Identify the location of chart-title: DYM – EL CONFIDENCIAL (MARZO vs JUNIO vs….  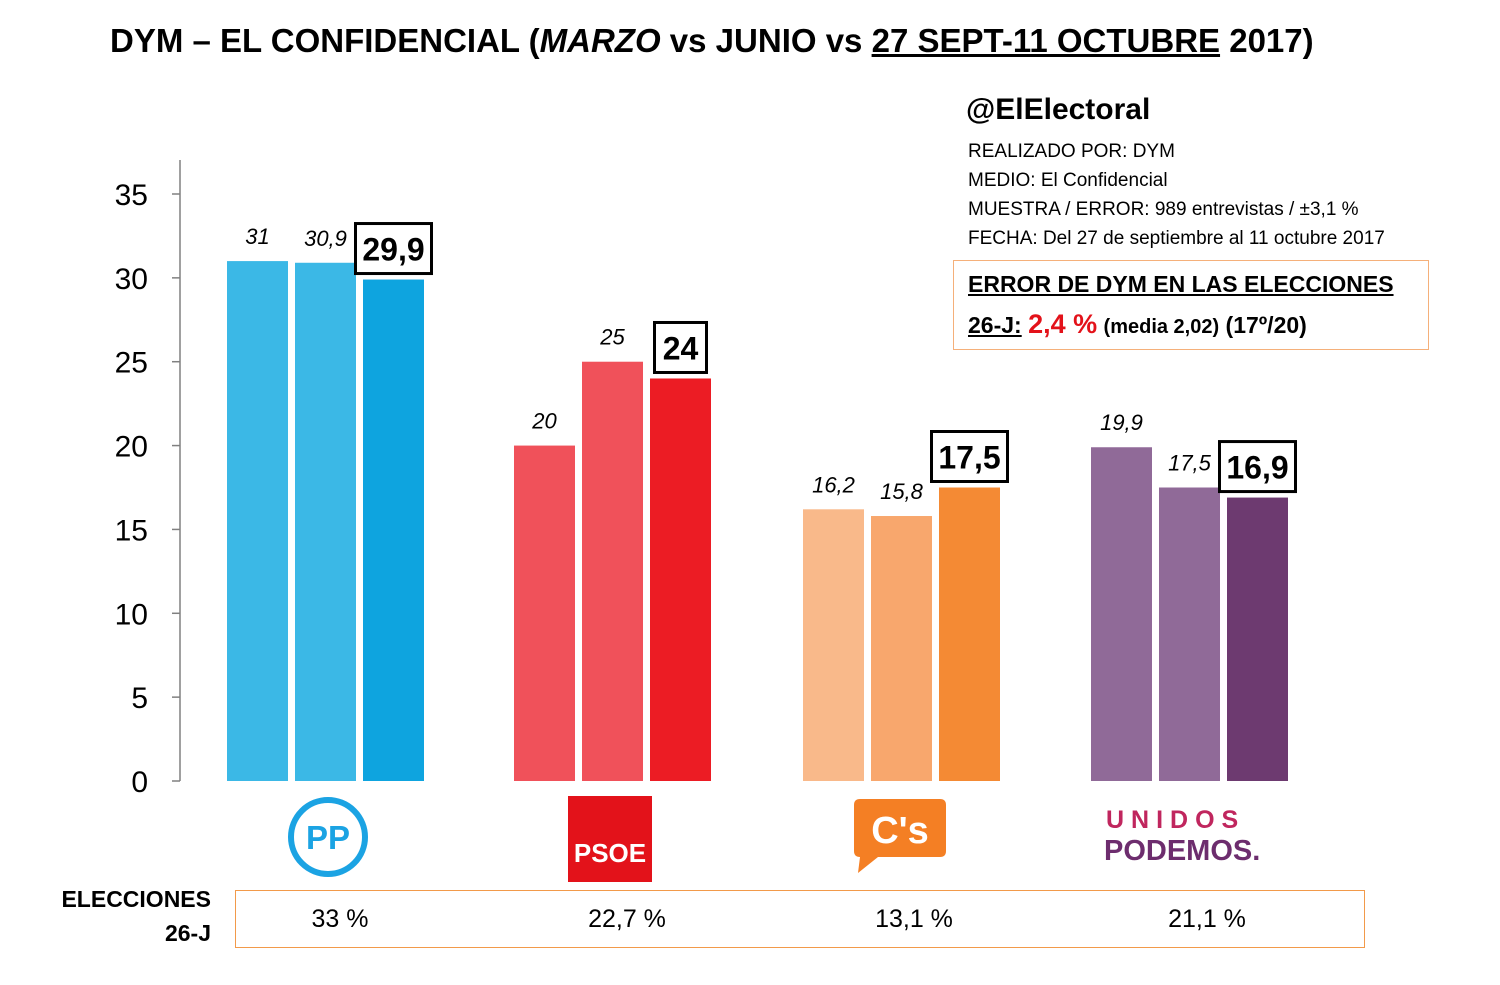
(712, 40).